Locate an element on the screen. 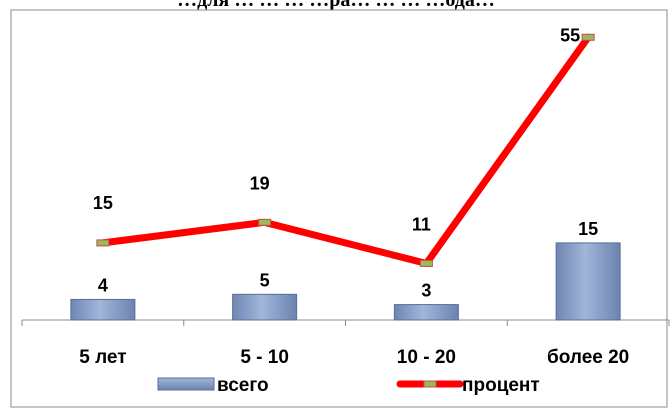 The image size is (672, 409). line-value-label: 11 is located at coordinates (421, 224).